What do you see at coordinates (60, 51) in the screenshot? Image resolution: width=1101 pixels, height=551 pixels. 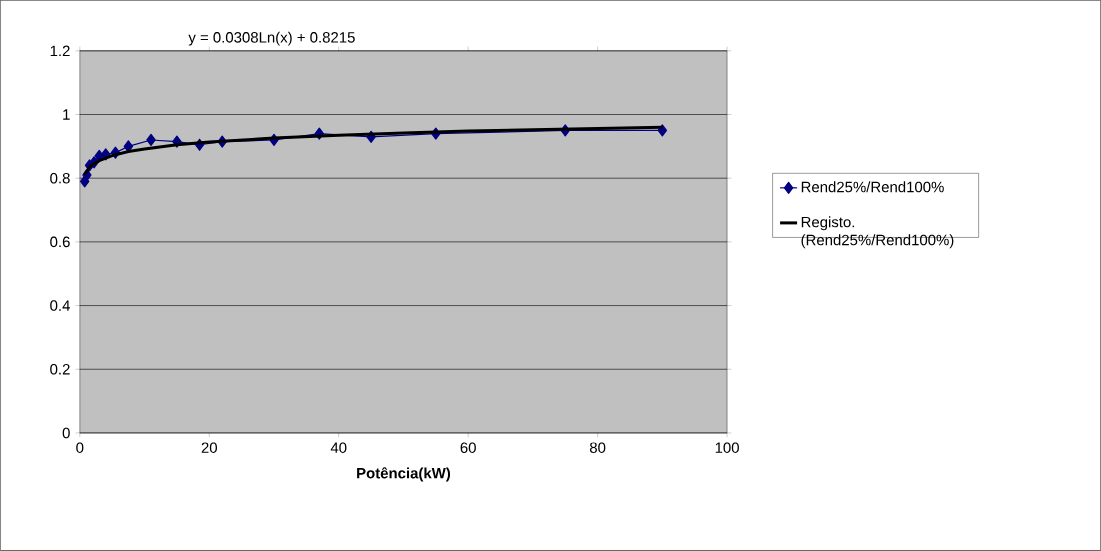 I see `y-tick-label: 1.2` at bounding box center [60, 51].